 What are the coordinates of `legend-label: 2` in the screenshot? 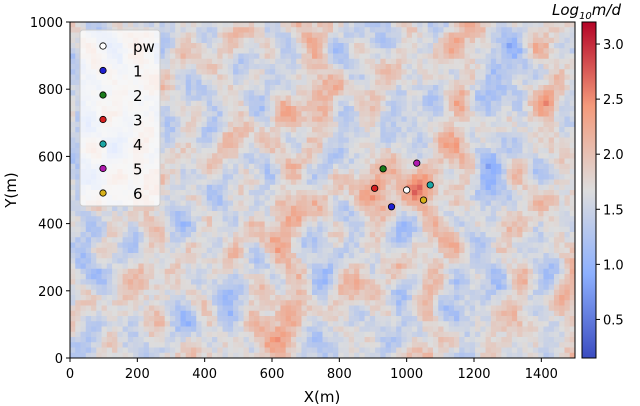 It's located at (138, 96).